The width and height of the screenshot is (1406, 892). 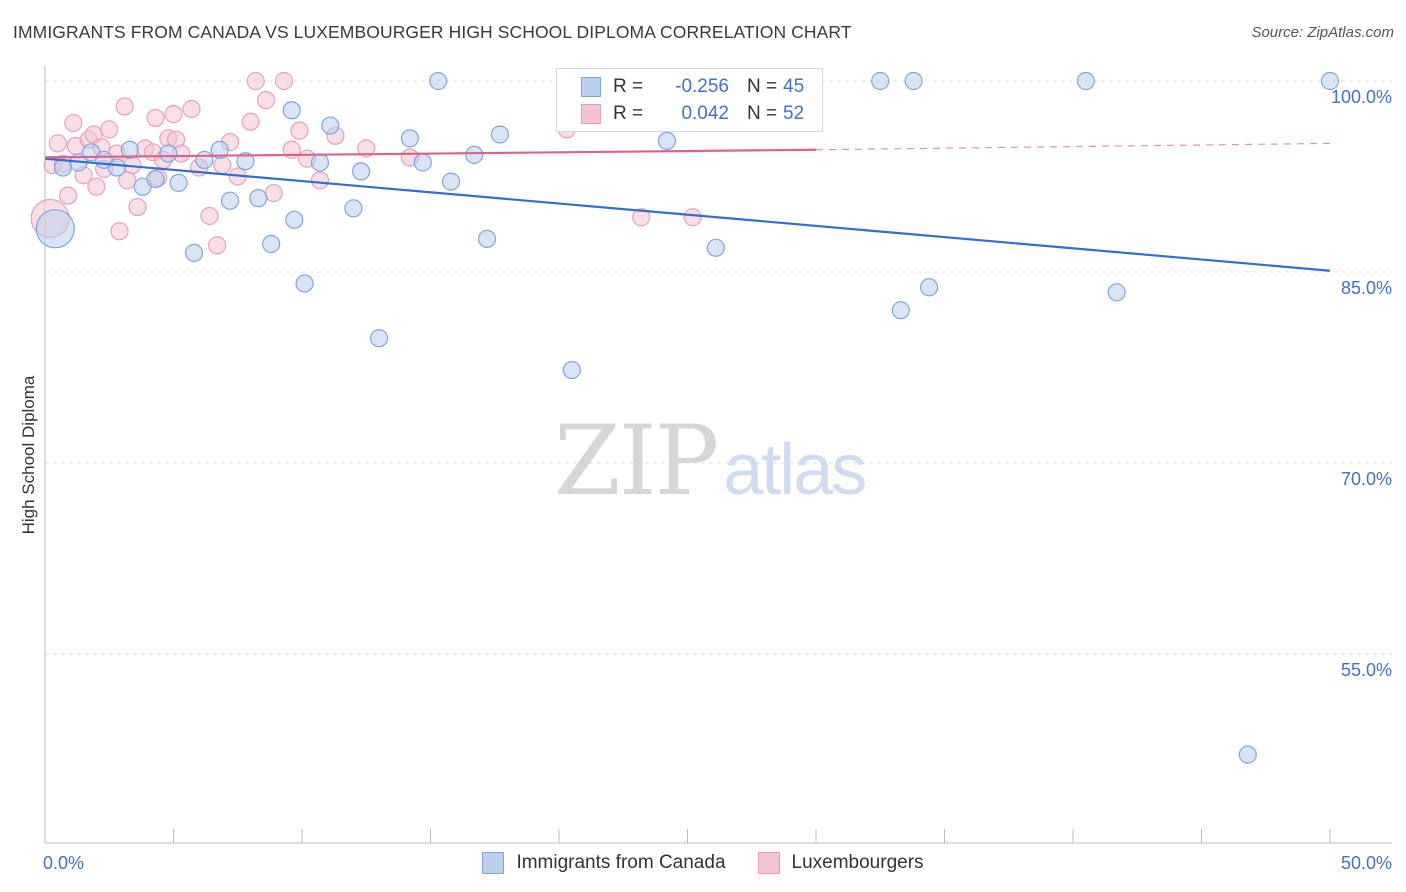 I want to click on watermark: ZIPatlas, so click(x=710, y=461).